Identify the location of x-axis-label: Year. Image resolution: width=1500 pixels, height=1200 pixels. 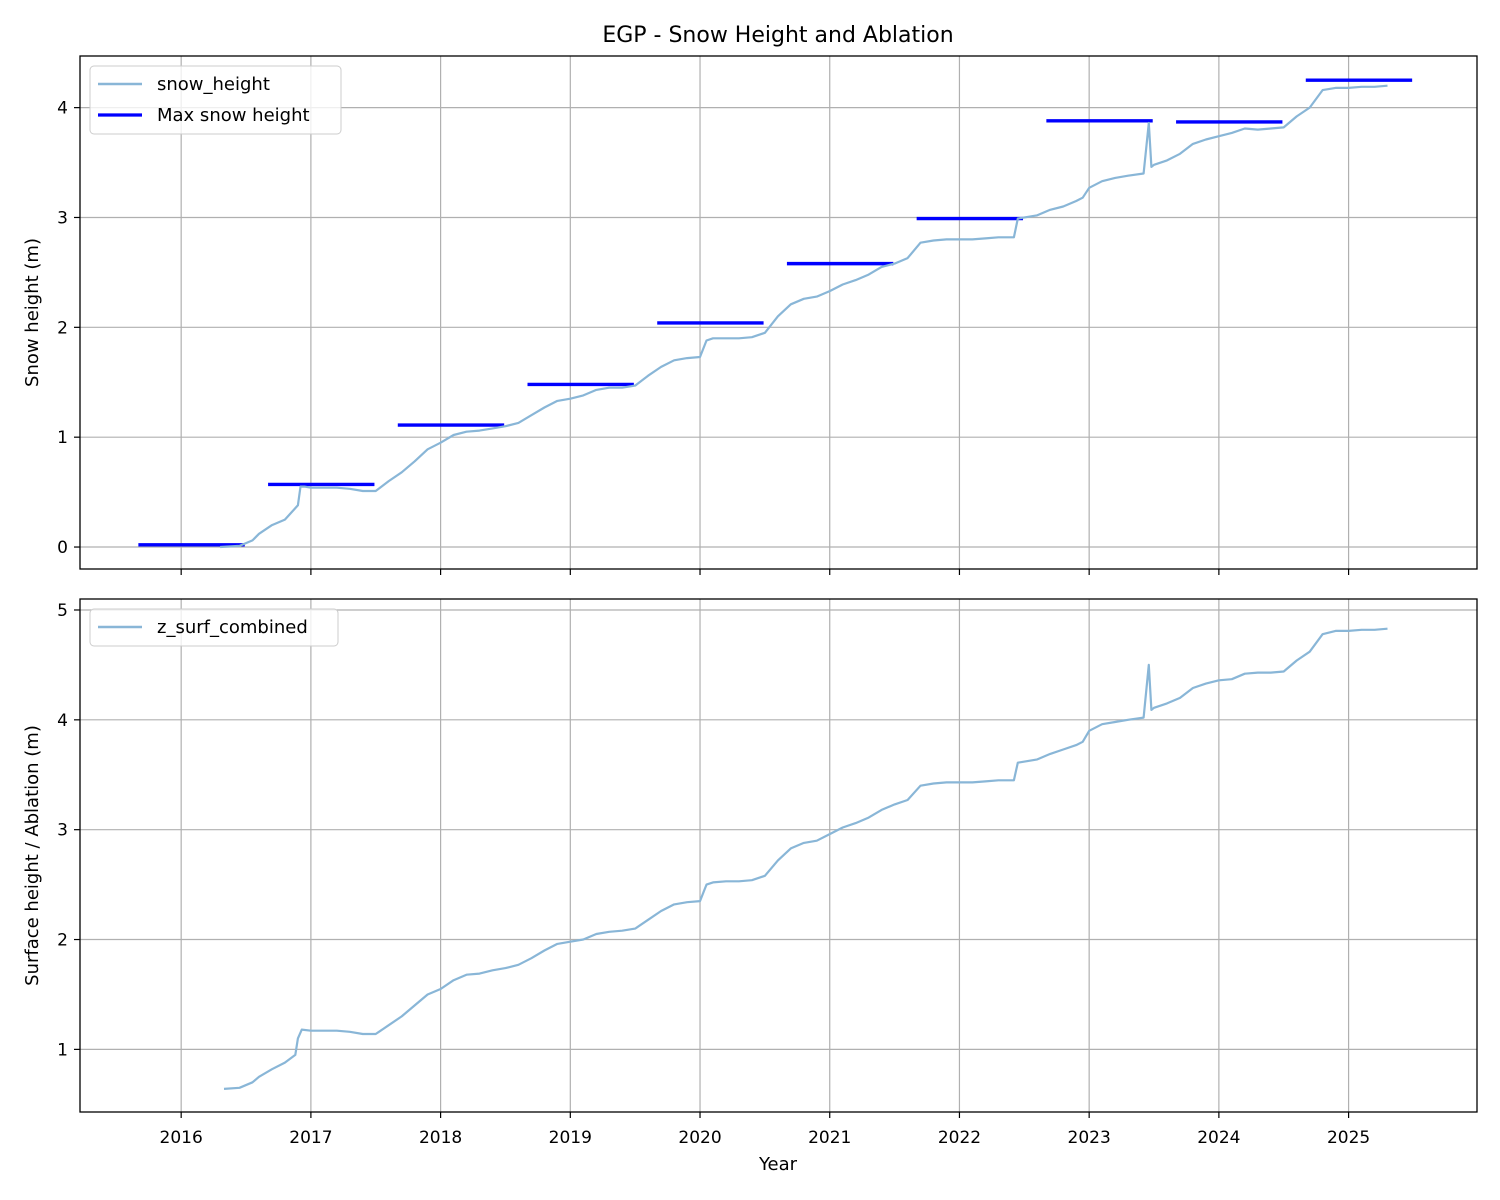
(778, 1164).